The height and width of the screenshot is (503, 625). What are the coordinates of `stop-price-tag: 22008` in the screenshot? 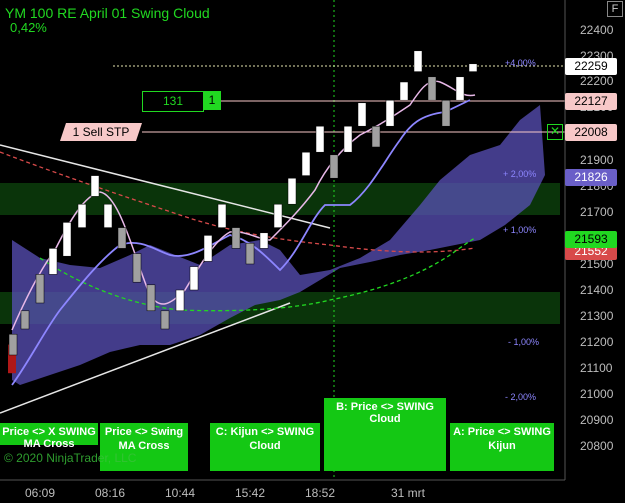 It's located at (591, 132).